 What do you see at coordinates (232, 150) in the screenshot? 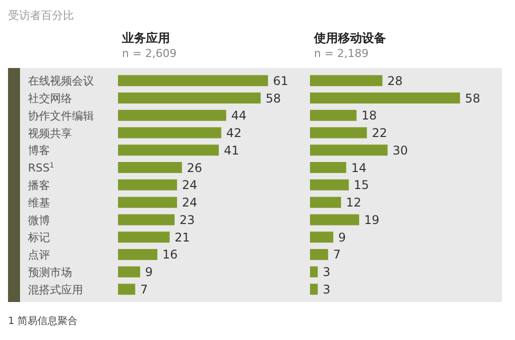
I see `data-label: 41` at bounding box center [232, 150].